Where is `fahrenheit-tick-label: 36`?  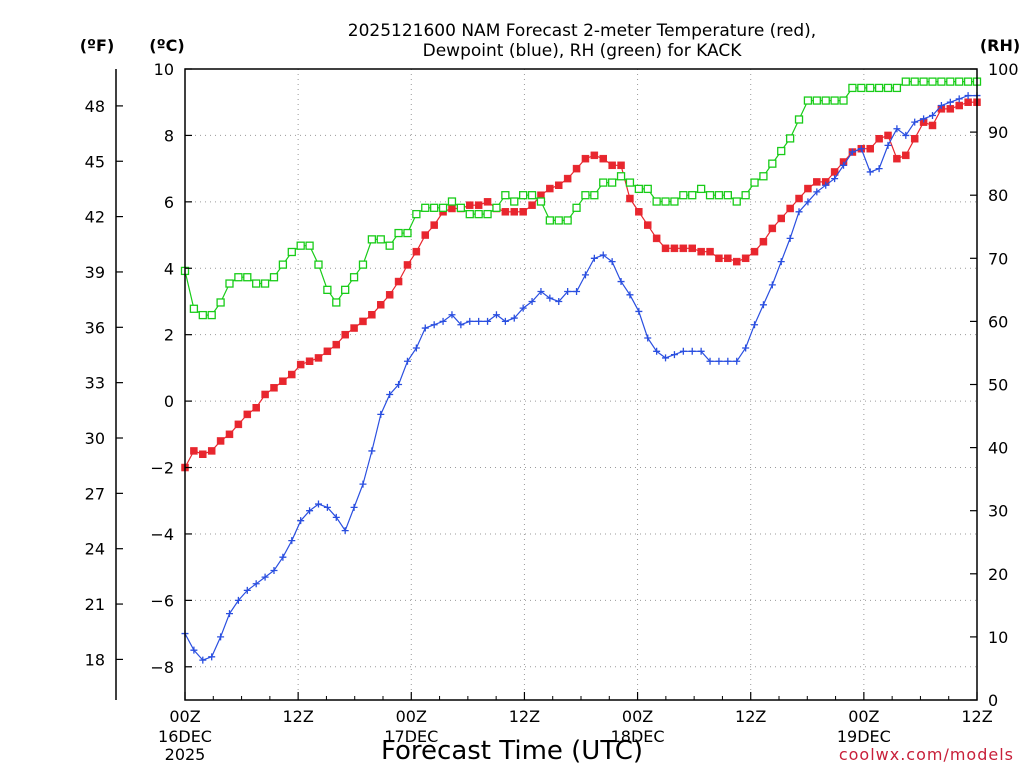 fahrenheit-tick-label: 36 is located at coordinates (95, 327).